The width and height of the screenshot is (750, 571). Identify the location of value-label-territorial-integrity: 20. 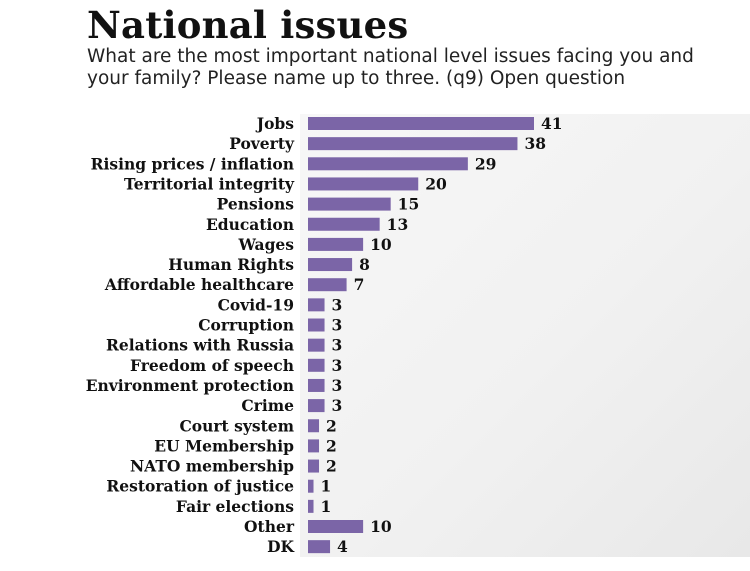
(436, 183).